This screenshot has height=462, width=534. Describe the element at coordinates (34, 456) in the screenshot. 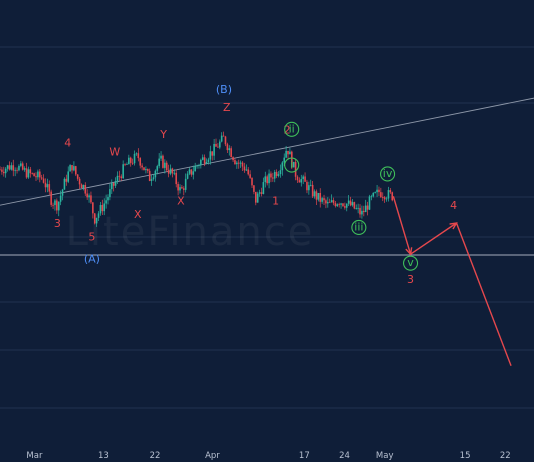

I see `x-tick-label: Mar` at that location.